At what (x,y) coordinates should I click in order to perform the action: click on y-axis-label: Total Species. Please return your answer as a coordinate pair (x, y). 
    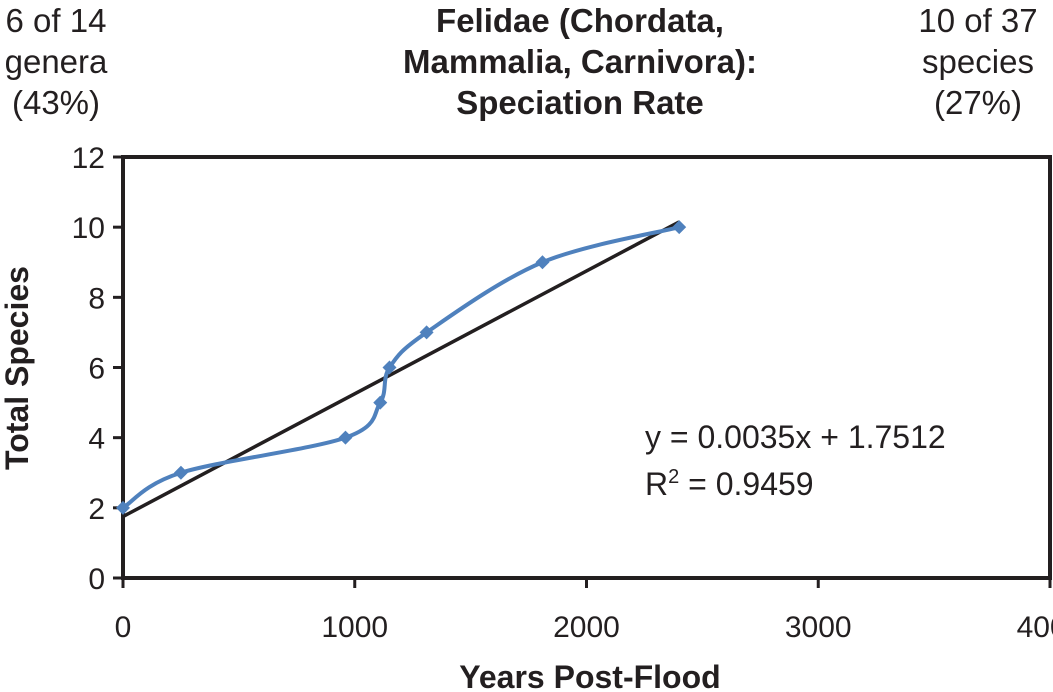
    Looking at the image, I should click on (17, 368).